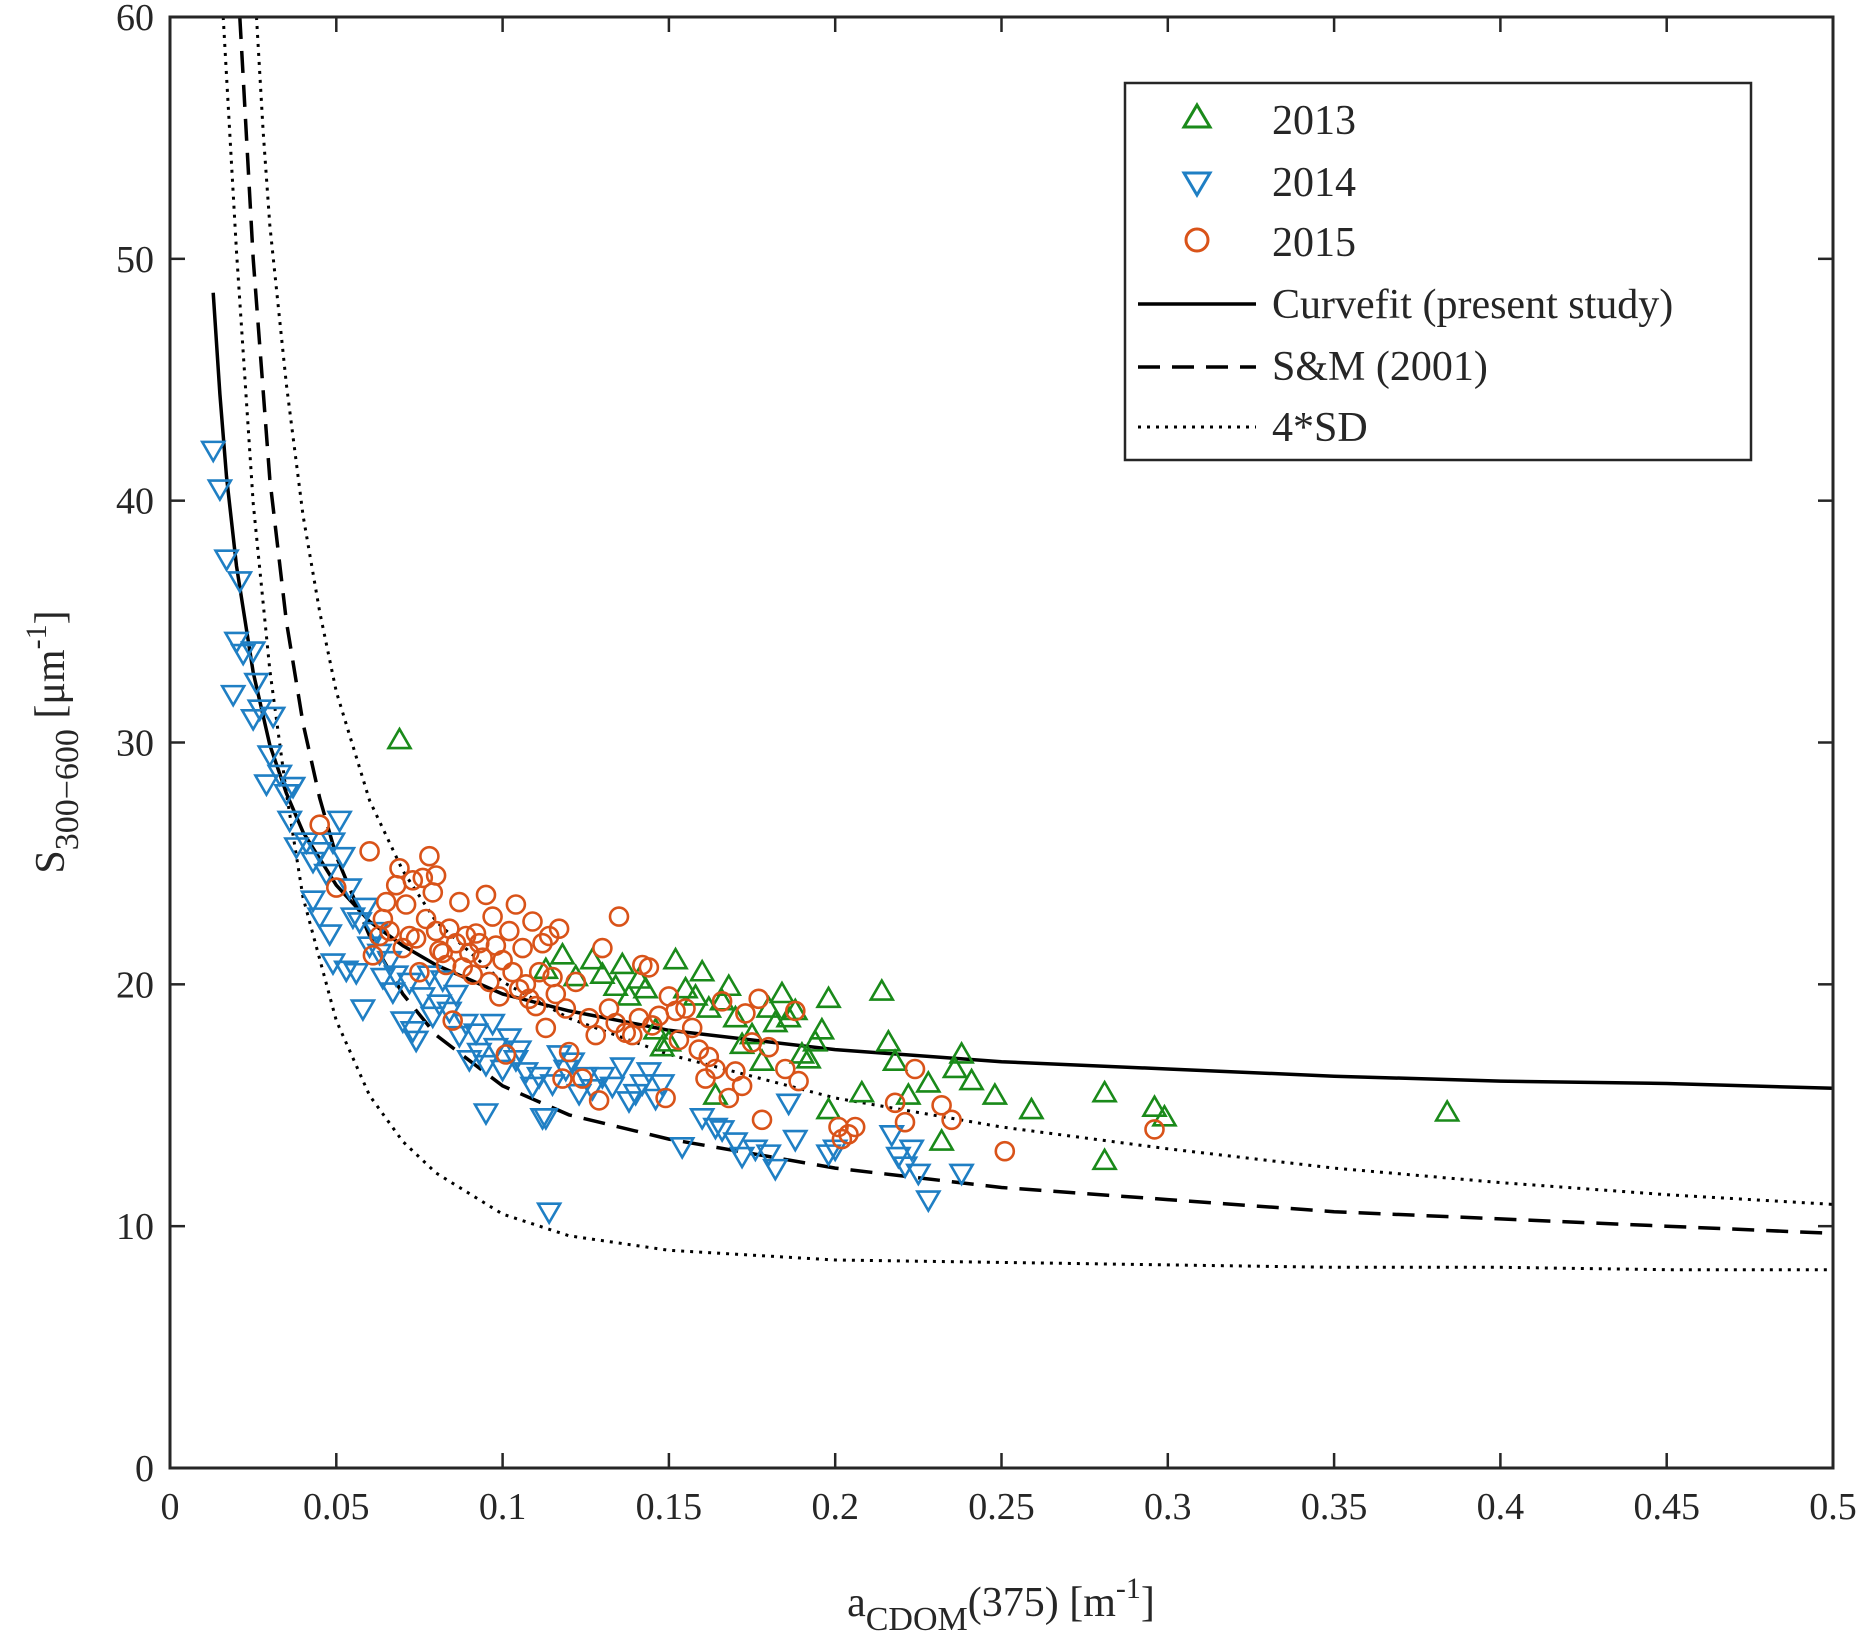  What do you see at coordinates (1001, 1507) in the screenshot?
I see `x-tick-label: 0.25` at bounding box center [1001, 1507].